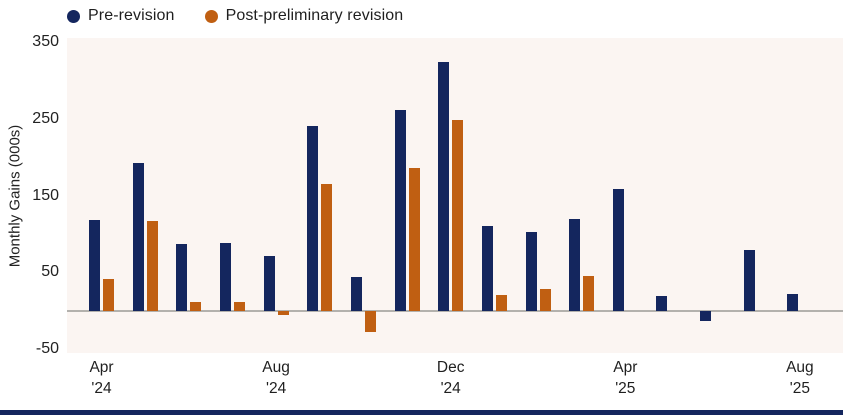  What do you see at coordinates (276, 378) in the screenshot?
I see `x-tick-label-aug-24: Aug '24` at bounding box center [276, 378].